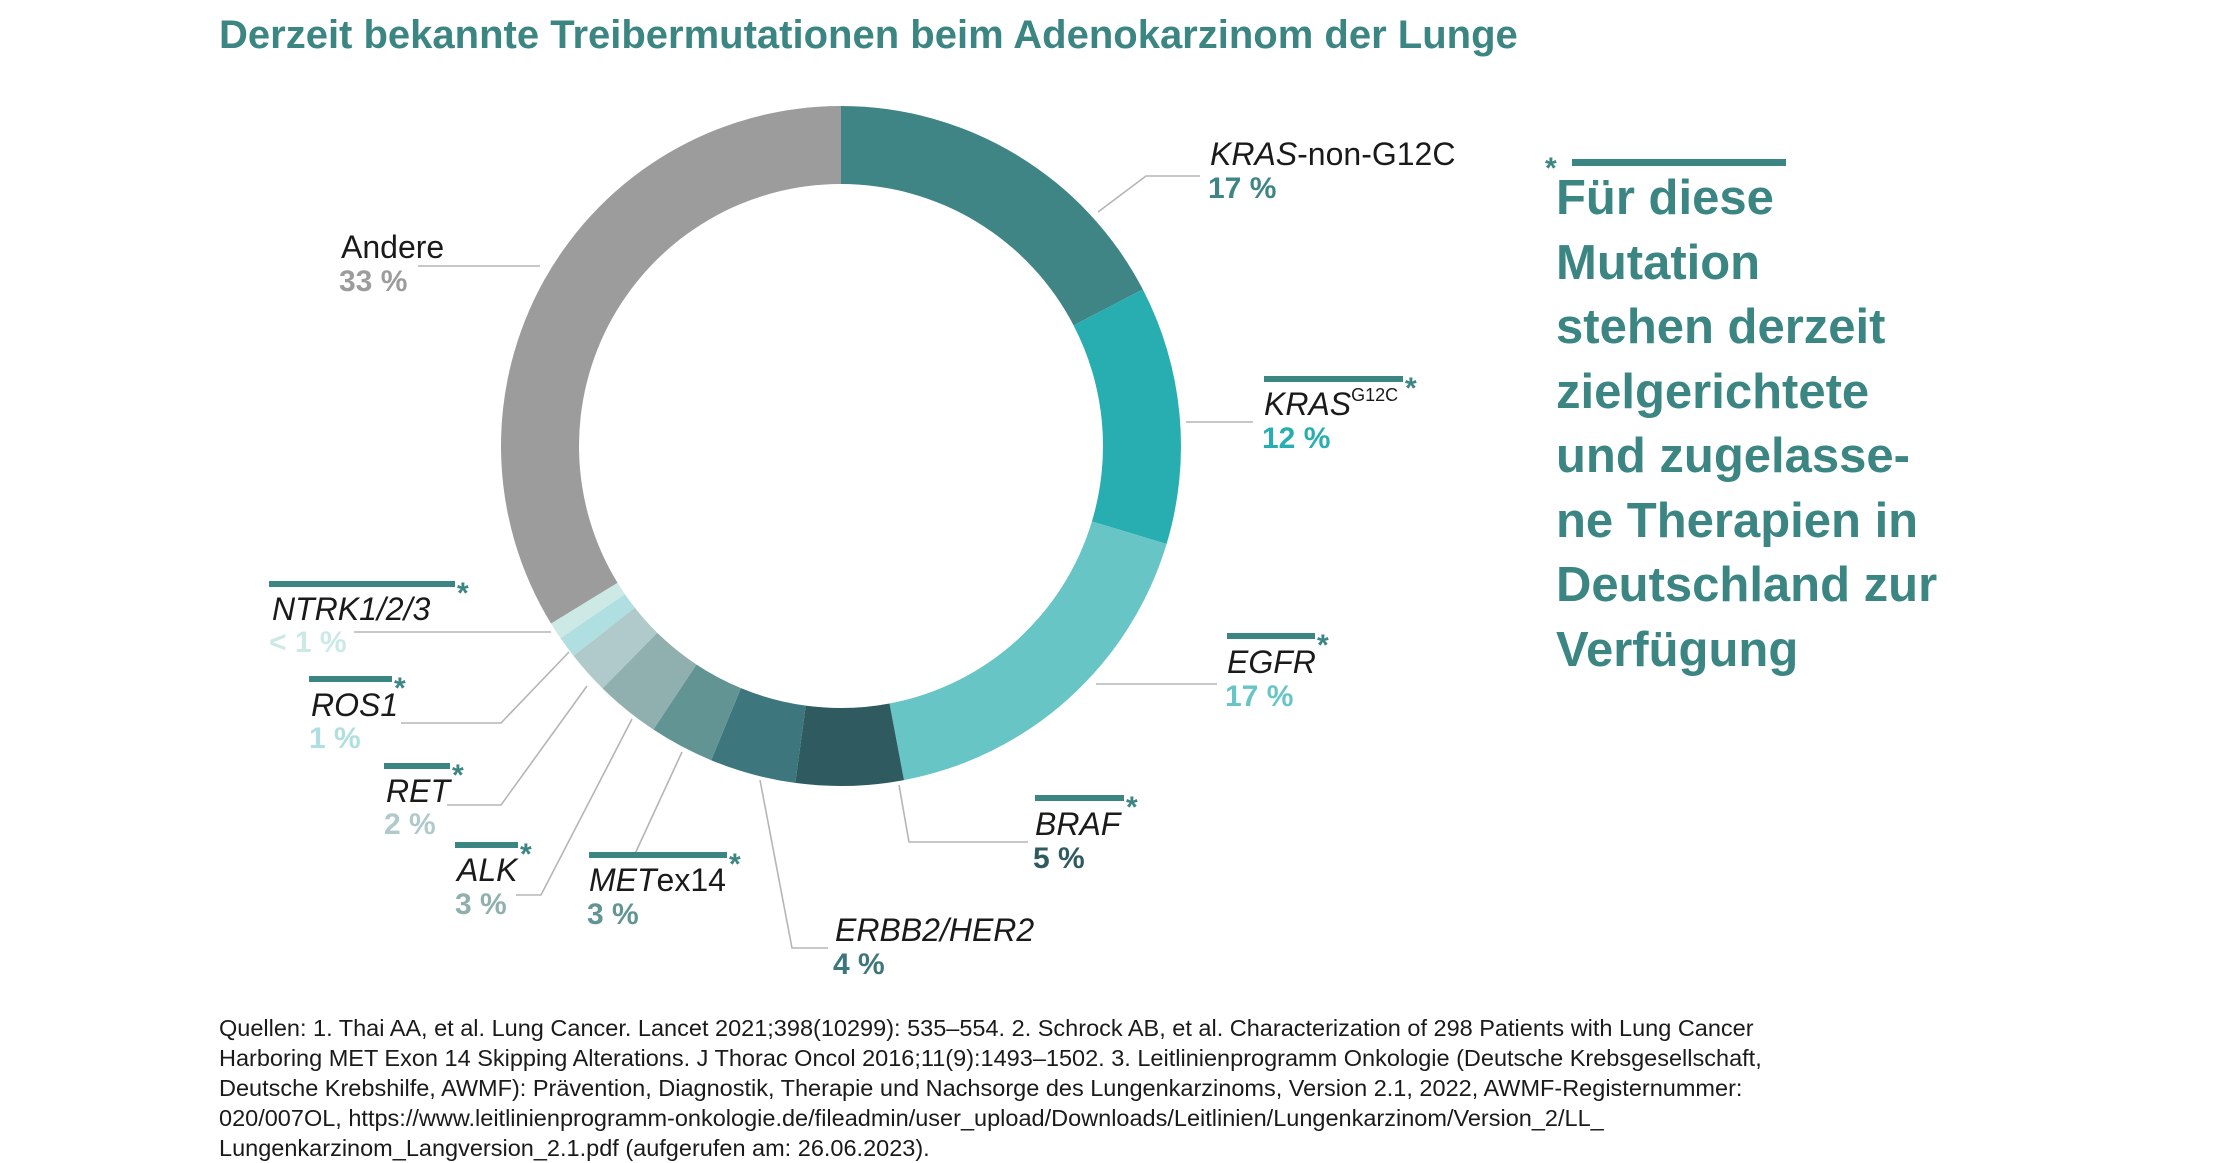 The height and width of the screenshot is (1163, 2220). I want to click on label-egfr: * EGFR 17 %, so click(1277, 671).